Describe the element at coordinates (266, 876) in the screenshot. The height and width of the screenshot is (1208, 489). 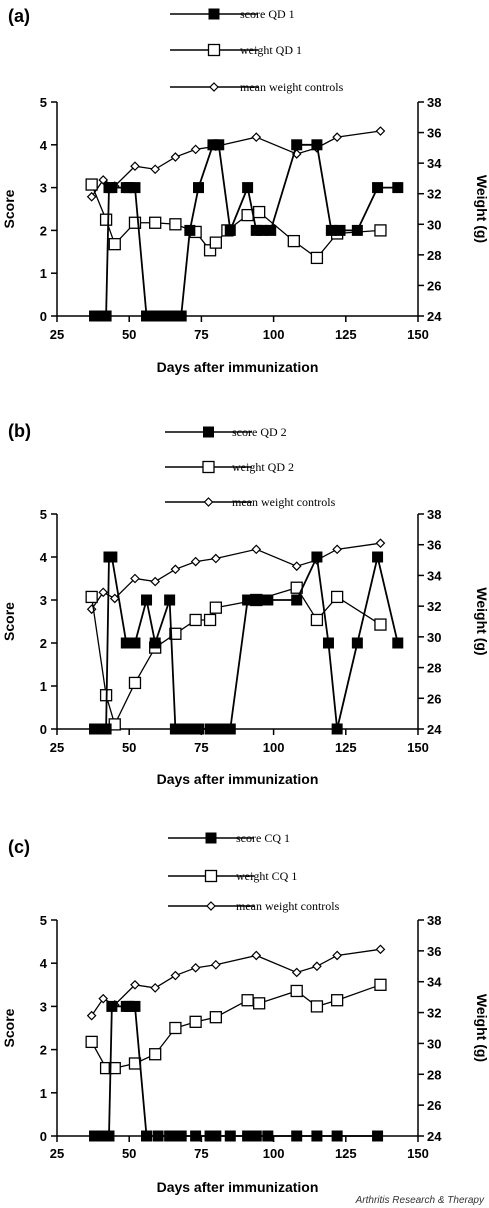
I see `legend-label: weight CQ 1` at that location.